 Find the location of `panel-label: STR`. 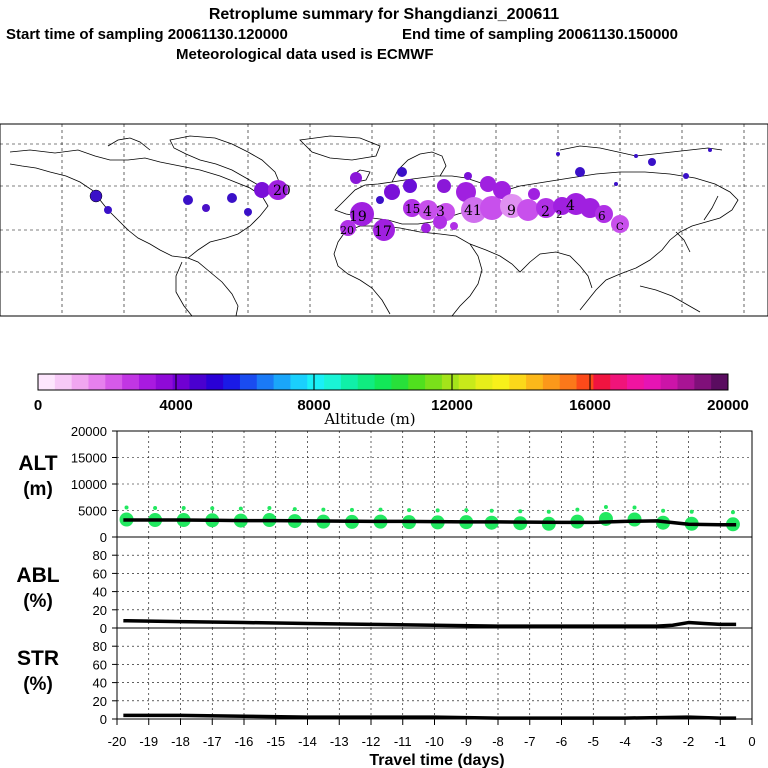

panel-label: STR is located at coordinates (38, 658).